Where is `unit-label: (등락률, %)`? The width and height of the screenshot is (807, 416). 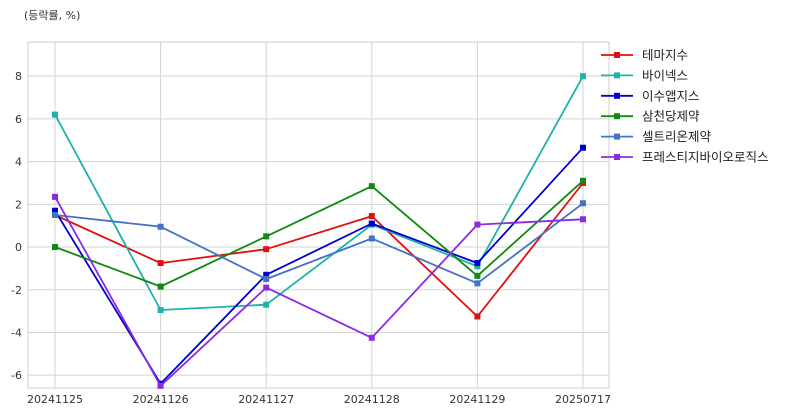
unit-label: (등락률, %) is located at coordinates (52, 15).